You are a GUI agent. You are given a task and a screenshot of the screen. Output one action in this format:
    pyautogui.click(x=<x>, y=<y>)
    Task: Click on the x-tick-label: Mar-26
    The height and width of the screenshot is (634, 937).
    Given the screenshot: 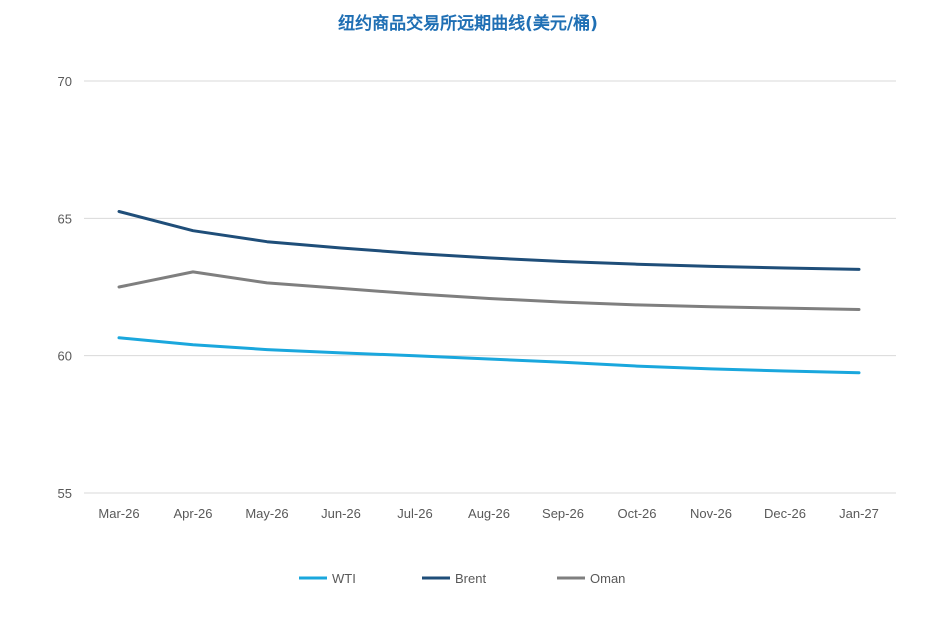 What is the action you would take?
    pyautogui.click(x=118, y=513)
    